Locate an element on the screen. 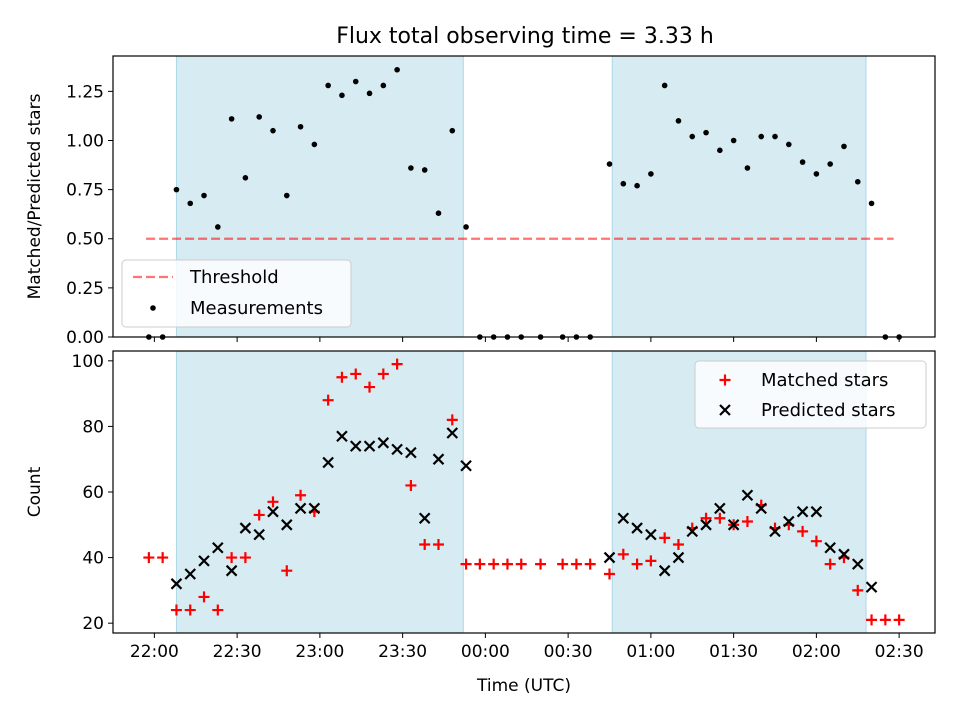 Image resolution: width=960 pixels, height=720 pixels. y-tick-label: 60 is located at coordinates (93, 493).